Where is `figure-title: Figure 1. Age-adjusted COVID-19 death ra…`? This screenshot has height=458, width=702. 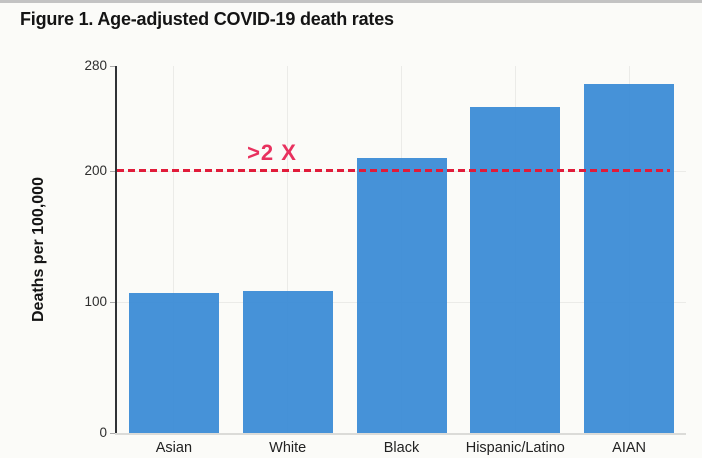 figure-title: Figure 1. Age-adjusted COVID-19 death ra… is located at coordinates (207, 19).